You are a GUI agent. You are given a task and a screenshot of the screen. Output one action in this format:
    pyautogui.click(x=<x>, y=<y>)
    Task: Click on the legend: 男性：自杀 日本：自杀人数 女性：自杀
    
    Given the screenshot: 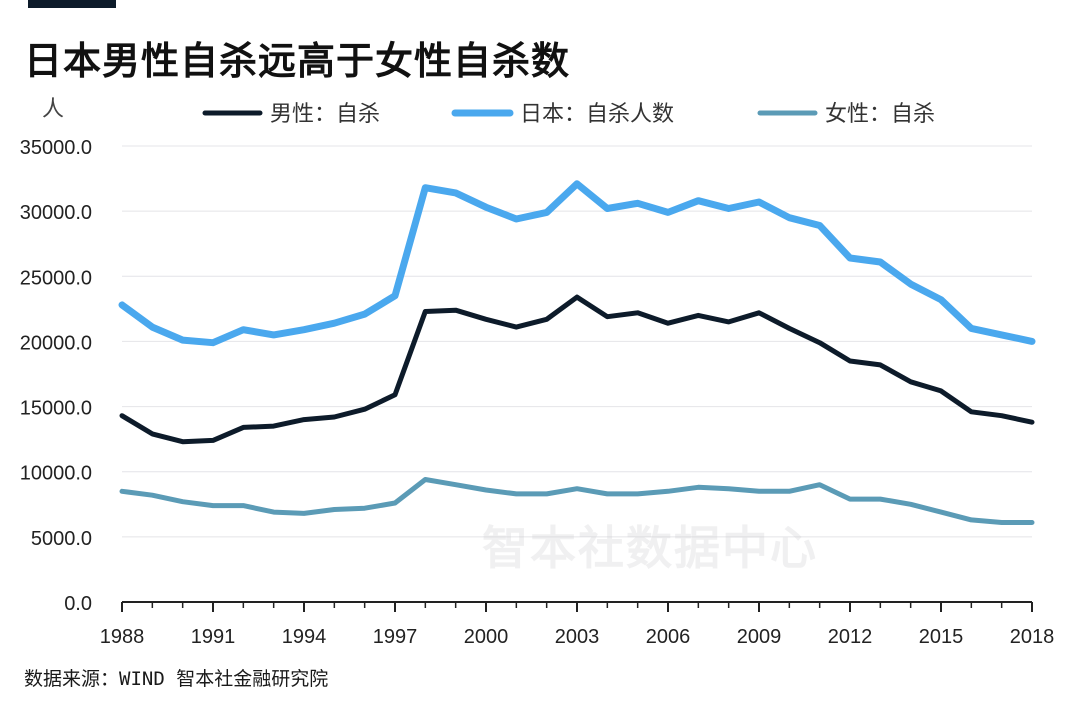 What is the action you would take?
    pyautogui.click(x=568, y=114)
    